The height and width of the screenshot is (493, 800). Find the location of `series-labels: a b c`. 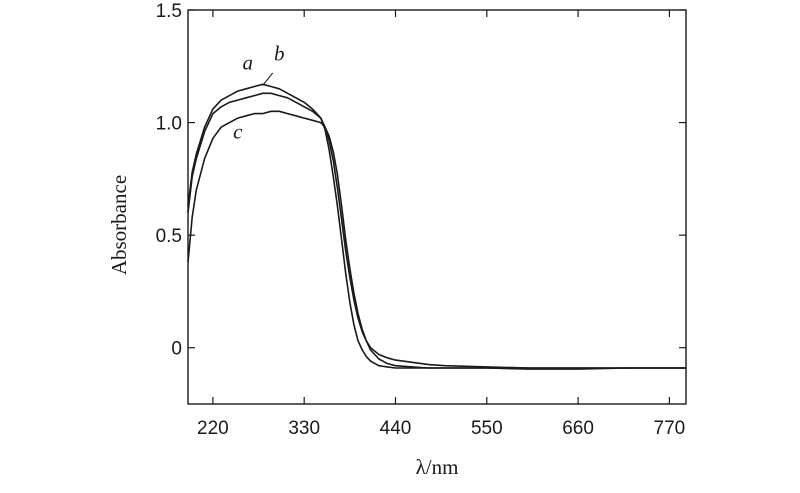

series-labels: a b c is located at coordinates (258, 93).